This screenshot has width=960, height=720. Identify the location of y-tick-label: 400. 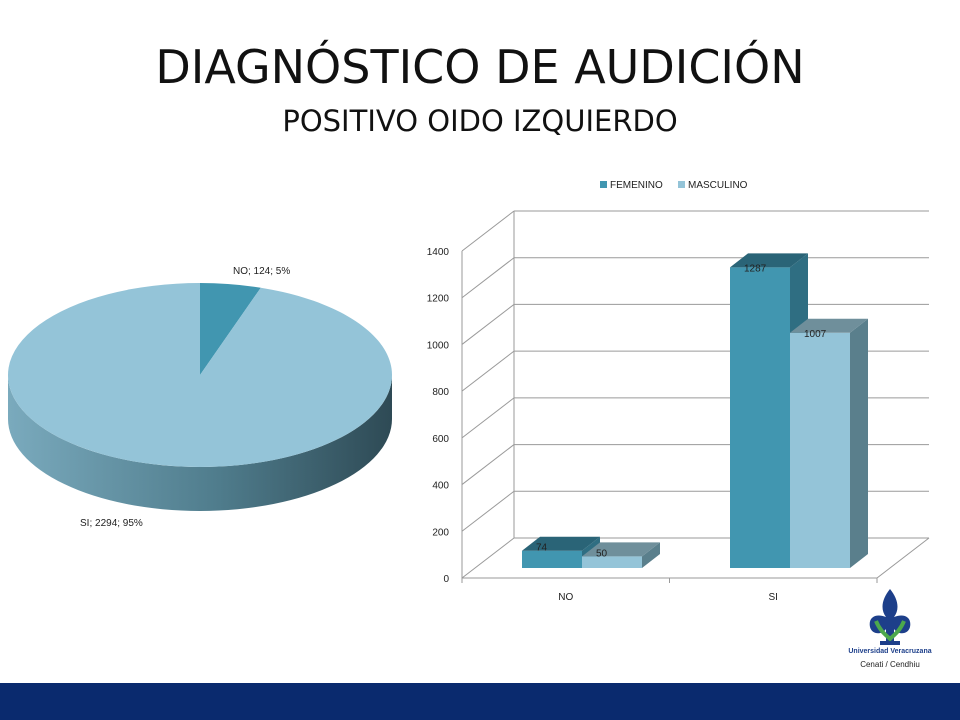
(440, 486).